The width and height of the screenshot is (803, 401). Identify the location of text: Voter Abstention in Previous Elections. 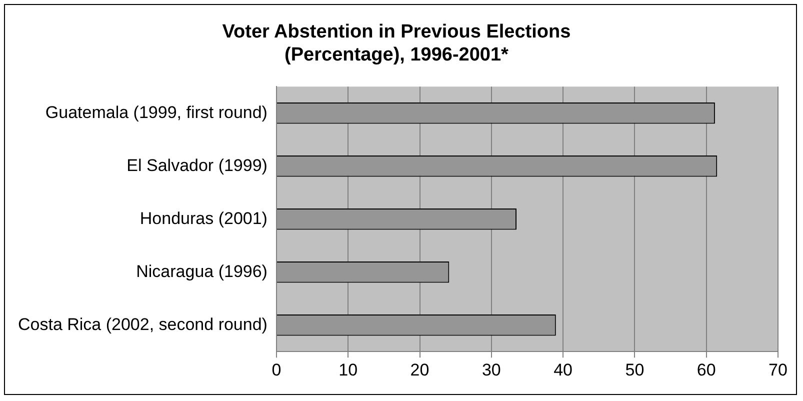
(396, 32).